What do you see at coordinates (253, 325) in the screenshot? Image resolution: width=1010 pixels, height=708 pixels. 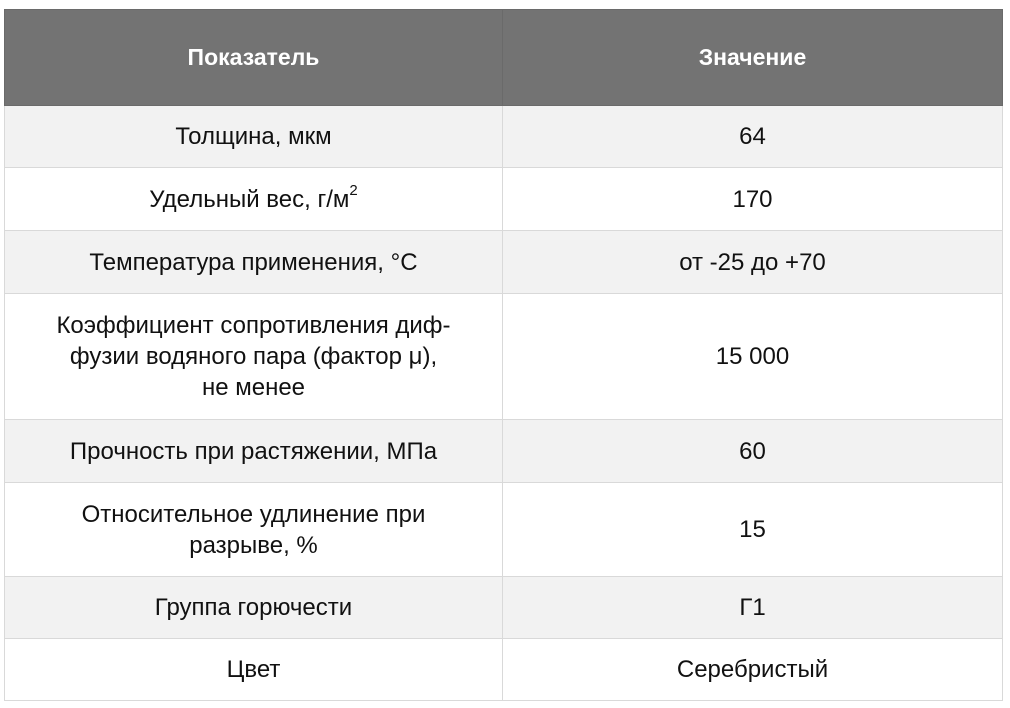 I see `parameter-line: Коэффициент сопротивления диф-` at bounding box center [253, 325].